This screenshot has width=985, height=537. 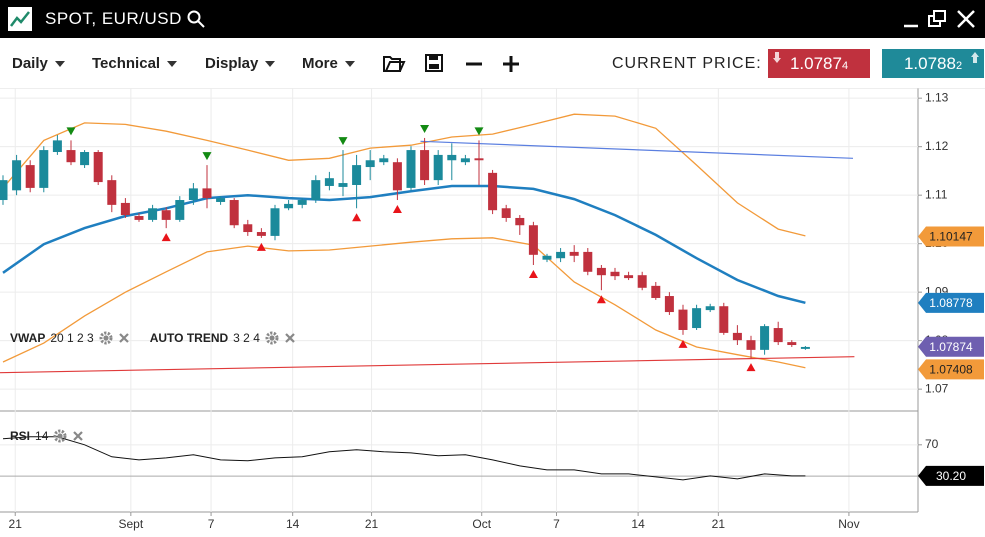 I want to click on ask-main: 1.0788, so click(x=929, y=63).